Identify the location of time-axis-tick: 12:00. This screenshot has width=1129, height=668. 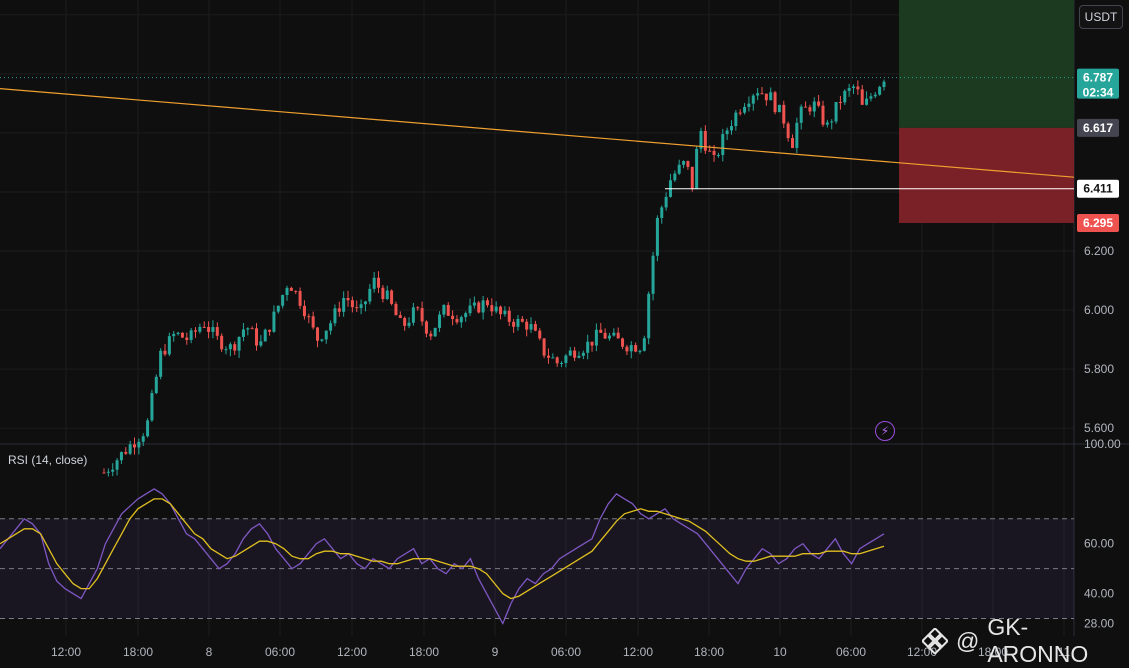
(66, 652).